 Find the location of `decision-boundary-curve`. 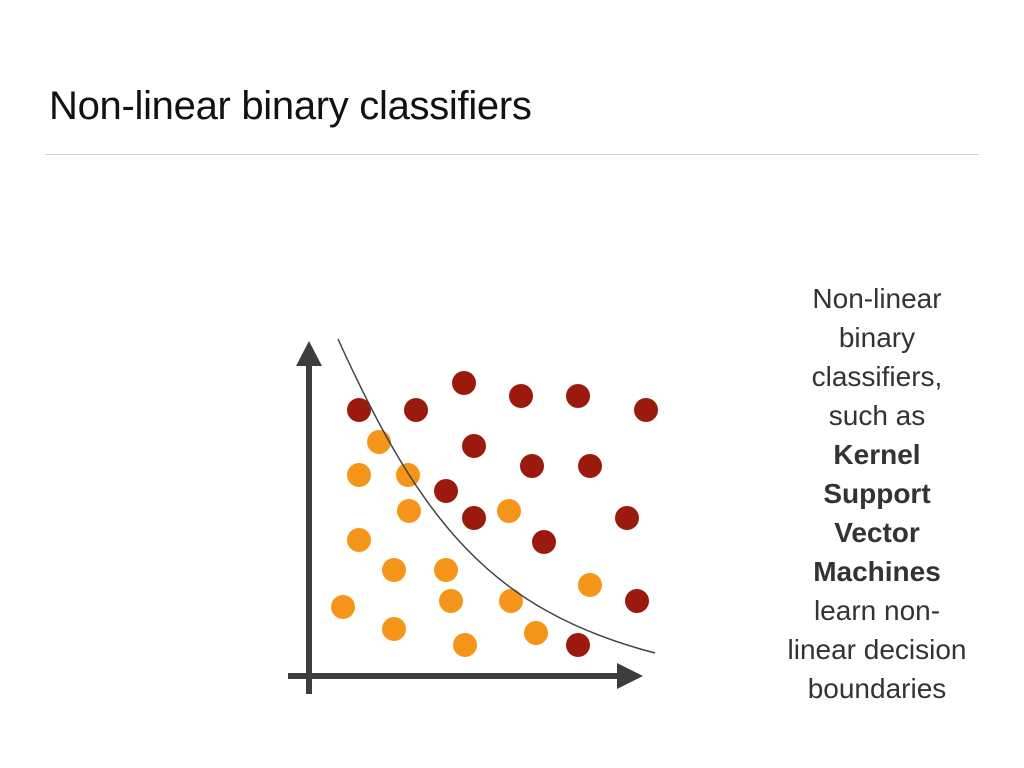

decision-boundary-curve is located at coordinates (496, 496).